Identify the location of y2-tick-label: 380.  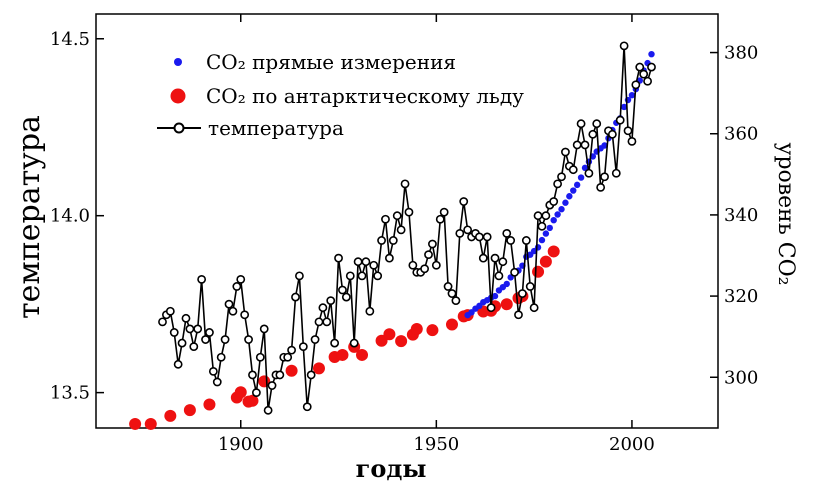
(741, 53).